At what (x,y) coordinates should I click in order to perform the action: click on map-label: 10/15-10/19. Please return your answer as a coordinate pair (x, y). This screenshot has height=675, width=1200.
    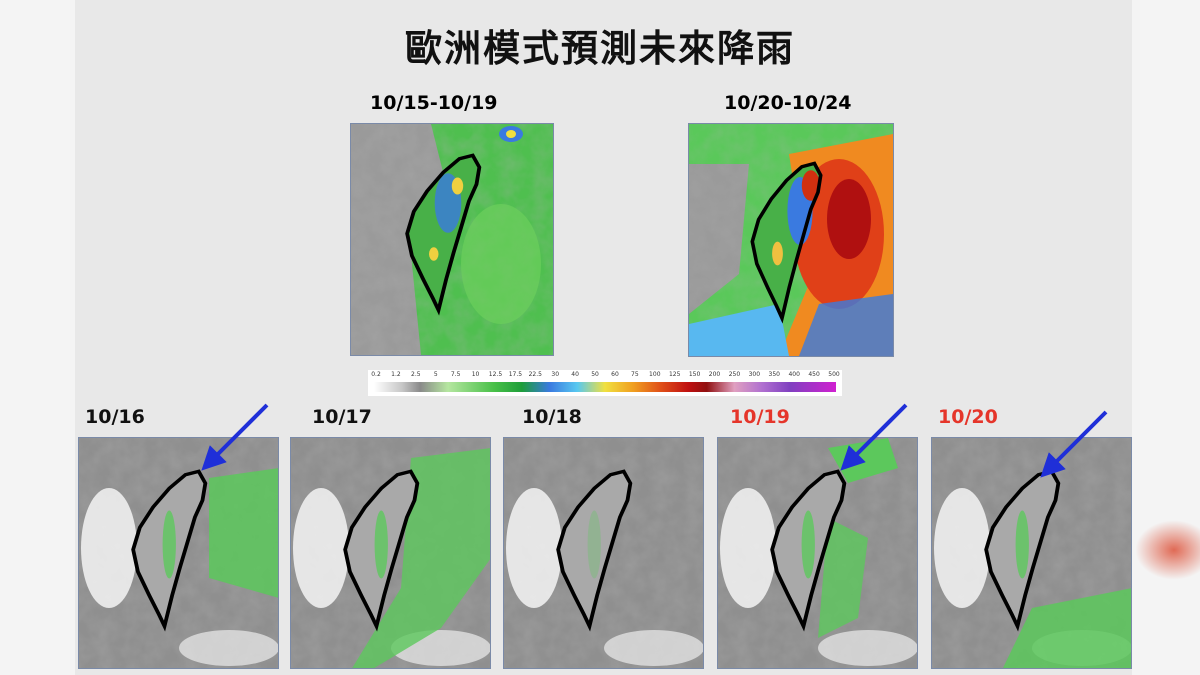
    Looking at the image, I should click on (434, 103).